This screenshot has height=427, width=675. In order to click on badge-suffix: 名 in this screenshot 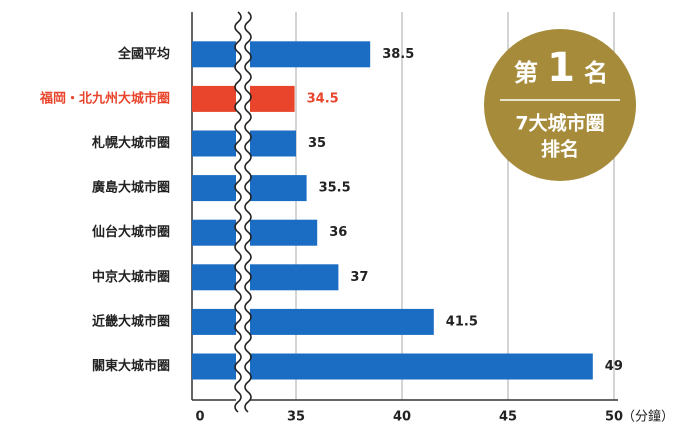, I will do `click(596, 73)`.